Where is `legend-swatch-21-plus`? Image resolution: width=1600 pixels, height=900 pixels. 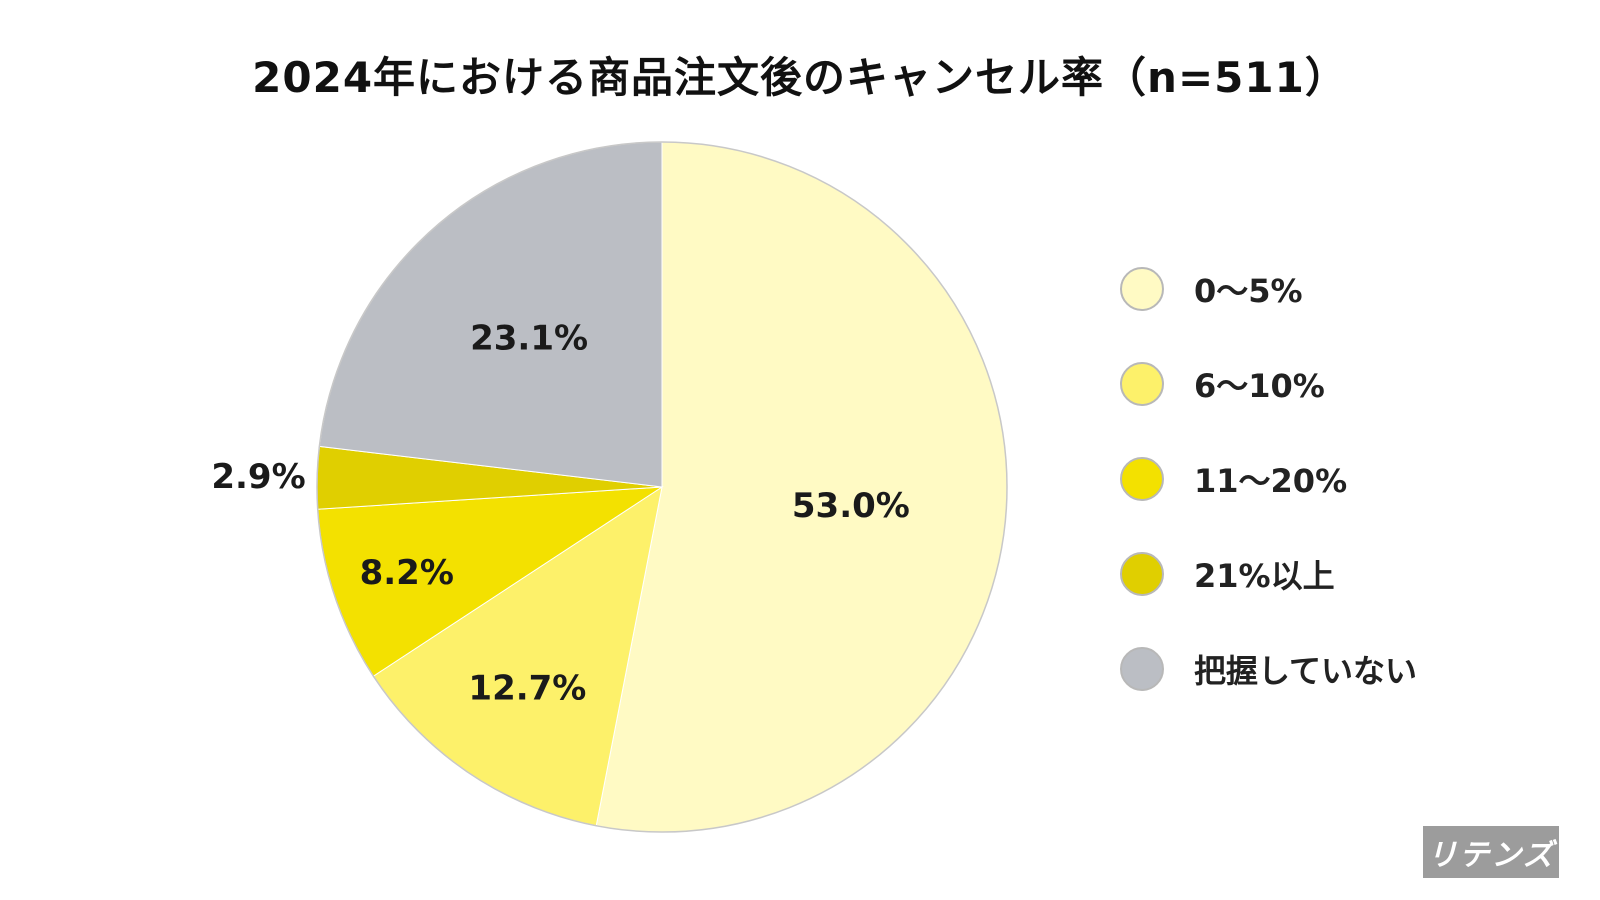
legend-swatch-21-plus is located at coordinates (1142, 574).